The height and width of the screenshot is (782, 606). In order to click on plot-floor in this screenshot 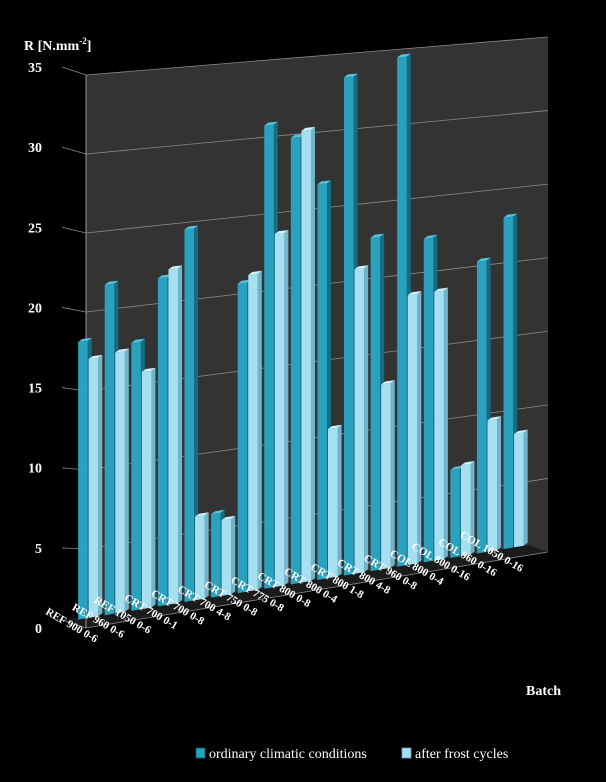, I will do `click(305, 586)`.